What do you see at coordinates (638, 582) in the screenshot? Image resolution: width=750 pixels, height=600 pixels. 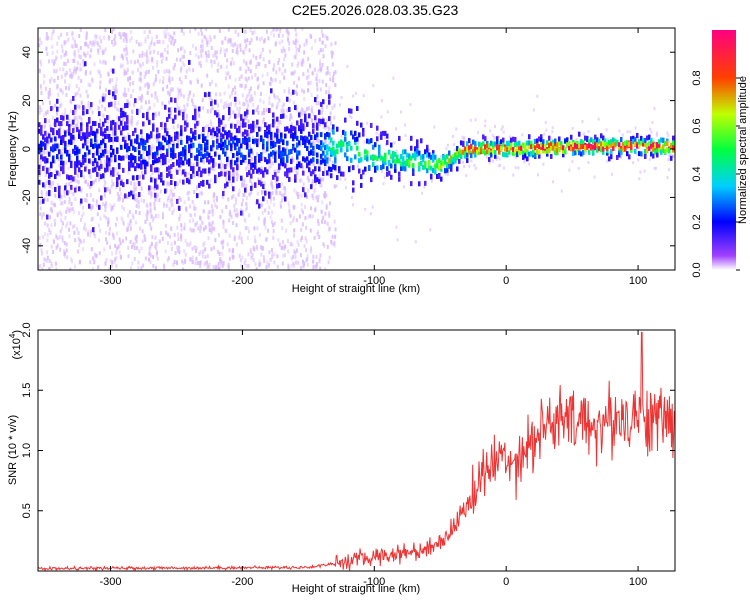 I see `snr-x-tick-label: 100` at bounding box center [638, 582].